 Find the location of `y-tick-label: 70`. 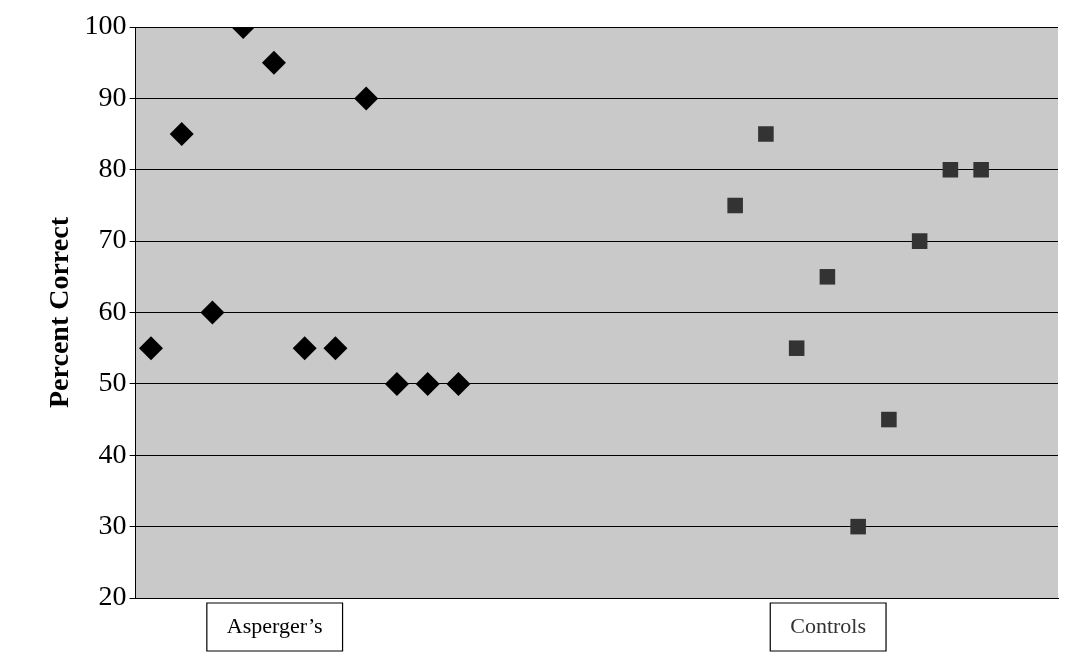

y-tick-label: 70 is located at coordinates (112, 239).